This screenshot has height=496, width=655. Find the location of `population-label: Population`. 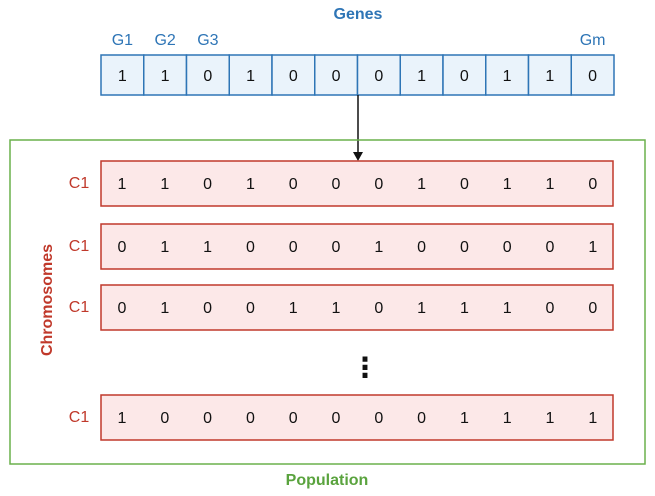

population-label: Population is located at coordinates (327, 480).